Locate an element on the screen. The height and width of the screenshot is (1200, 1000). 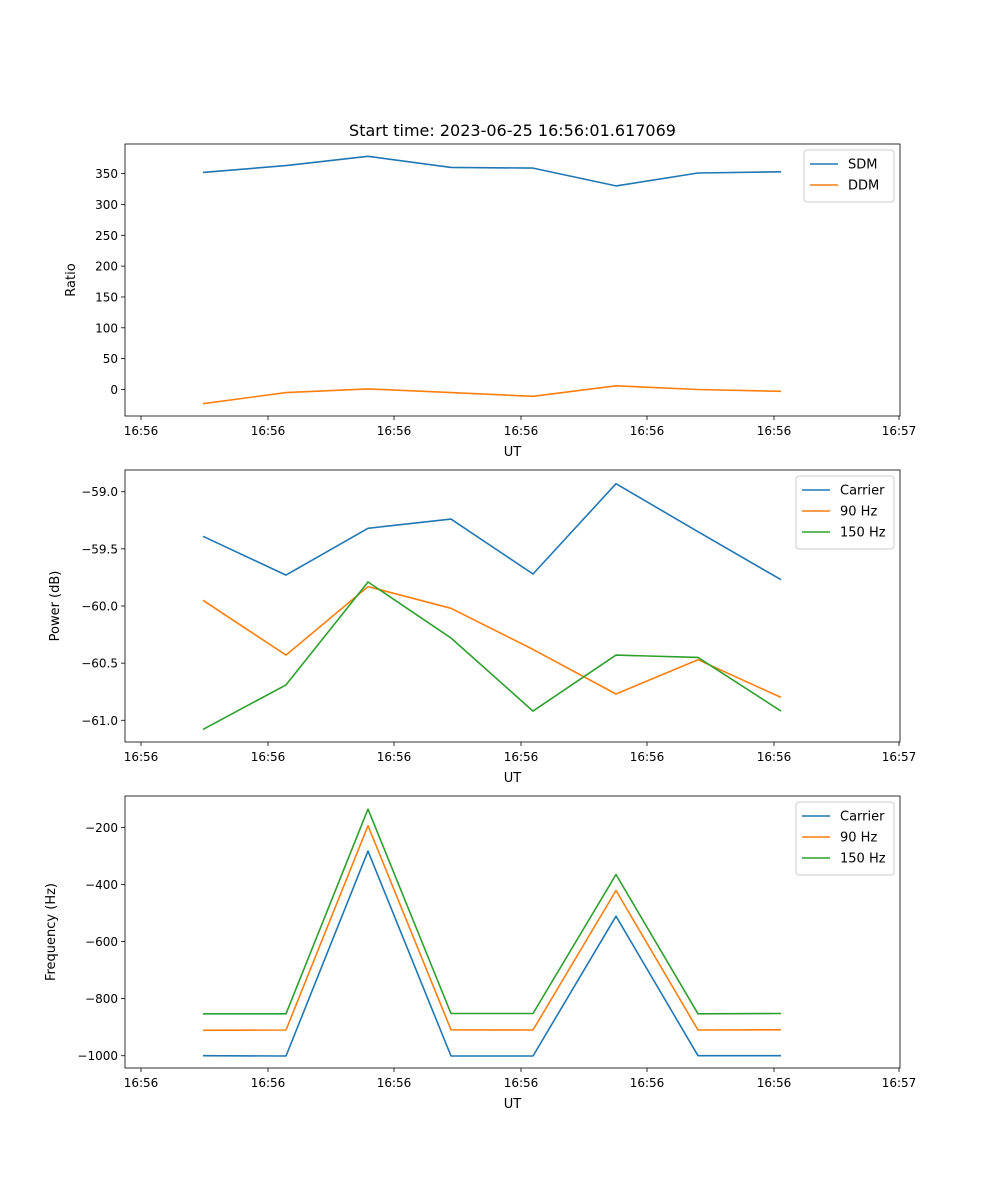
y-tick-label: −800 is located at coordinates (101, 999).